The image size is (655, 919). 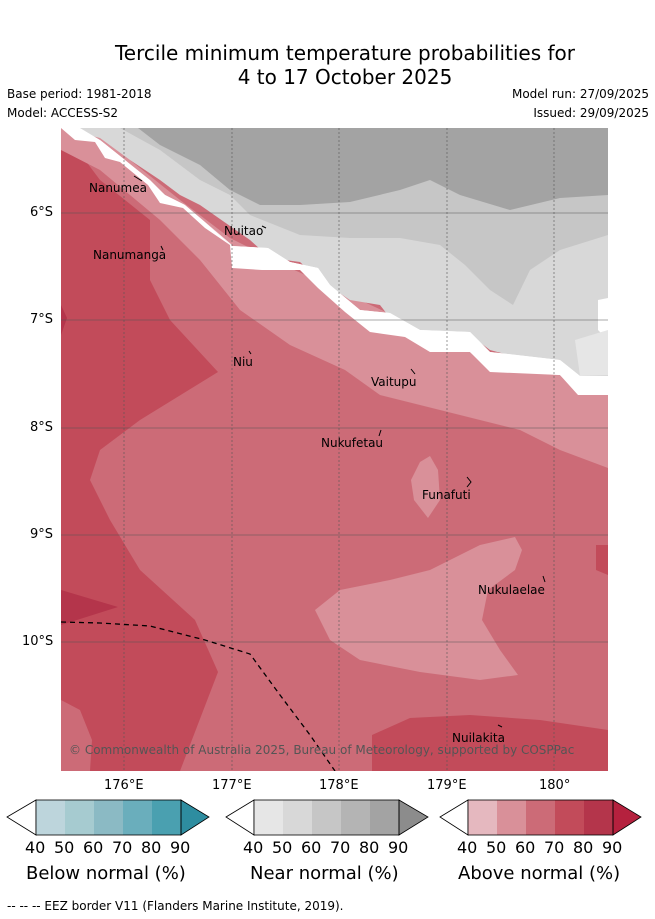 I want to click on lon-label-180: 180°, so click(x=555, y=785).